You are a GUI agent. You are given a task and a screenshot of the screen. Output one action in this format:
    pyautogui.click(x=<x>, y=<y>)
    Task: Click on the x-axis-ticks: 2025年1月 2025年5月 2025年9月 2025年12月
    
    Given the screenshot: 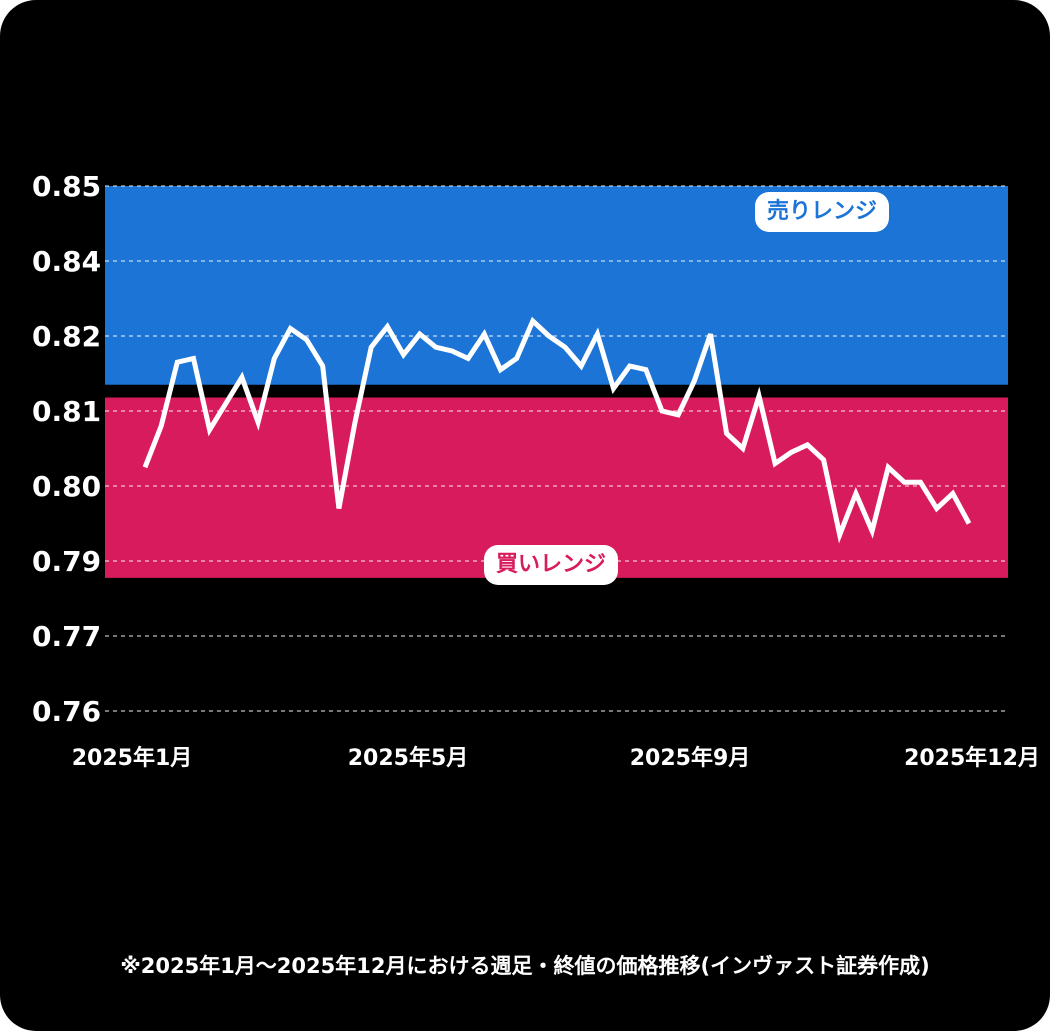 What is the action you would take?
    pyautogui.click(x=556, y=758)
    